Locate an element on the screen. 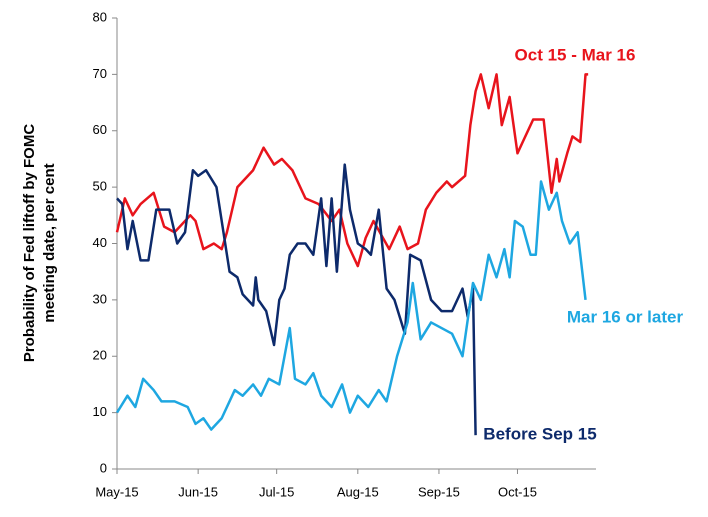  y-axis-label: meeting date, per cent is located at coordinates (49, 242).